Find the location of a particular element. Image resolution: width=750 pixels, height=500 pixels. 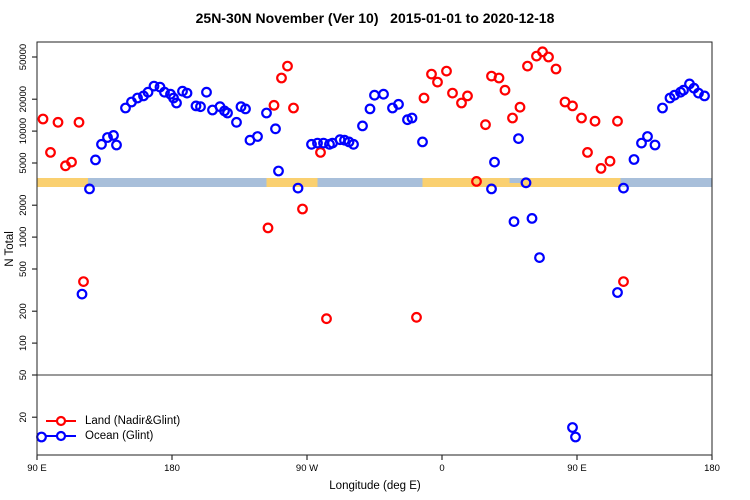

legend-label-land: Land (Nadir&Glint) is located at coordinates (133, 421).